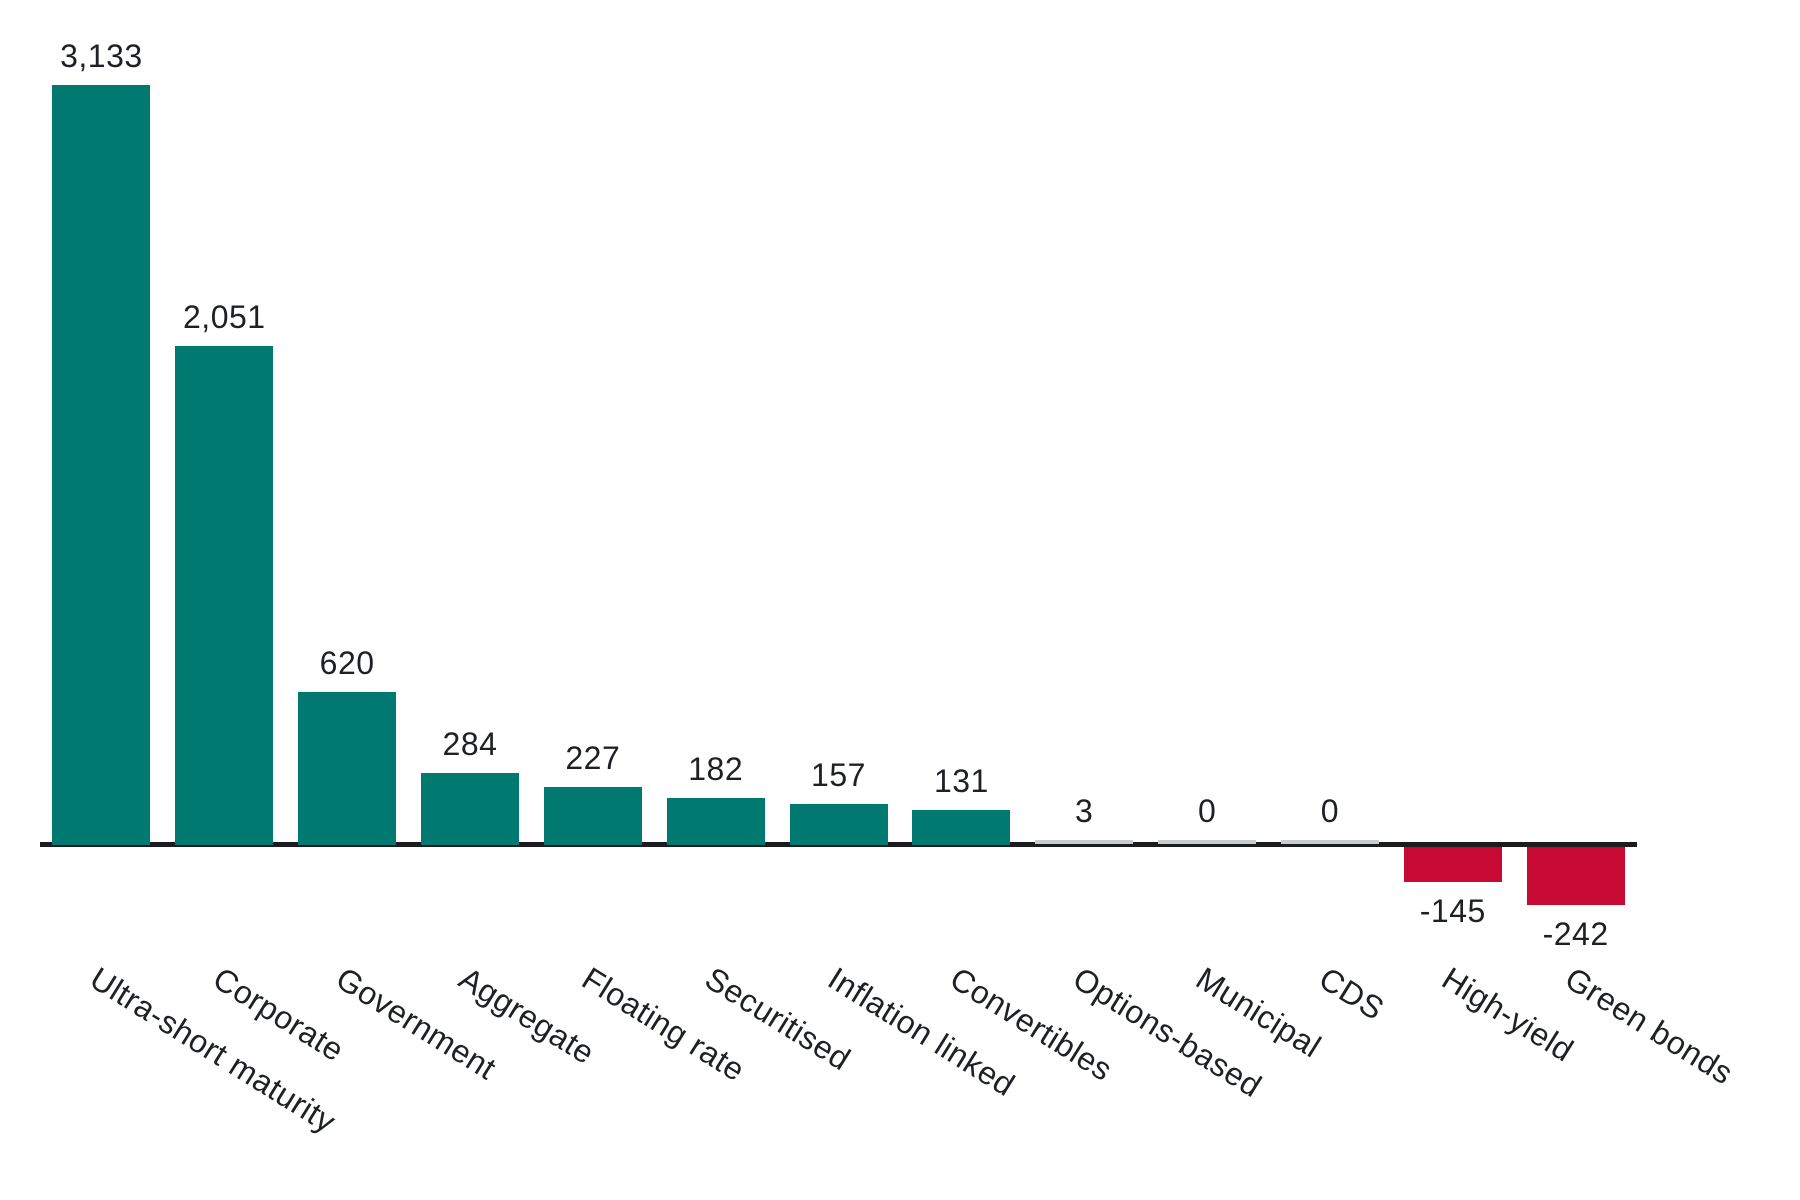 The height and width of the screenshot is (1200, 1800). What do you see at coordinates (1452, 911) in the screenshot?
I see `value-label: -145` at bounding box center [1452, 911].